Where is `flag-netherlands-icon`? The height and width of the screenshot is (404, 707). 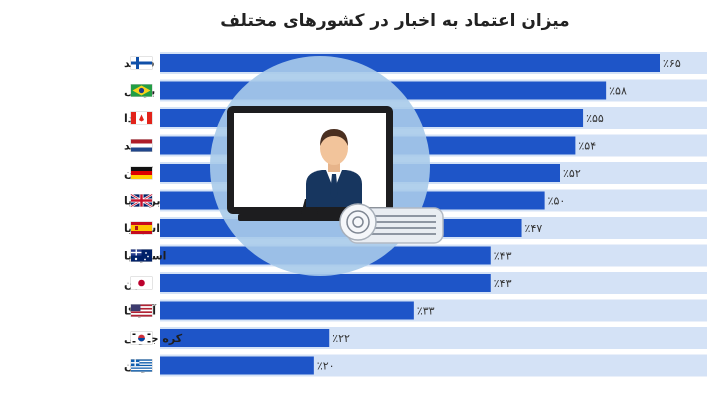 flag-netherlands-icon is located at coordinates (141, 145).